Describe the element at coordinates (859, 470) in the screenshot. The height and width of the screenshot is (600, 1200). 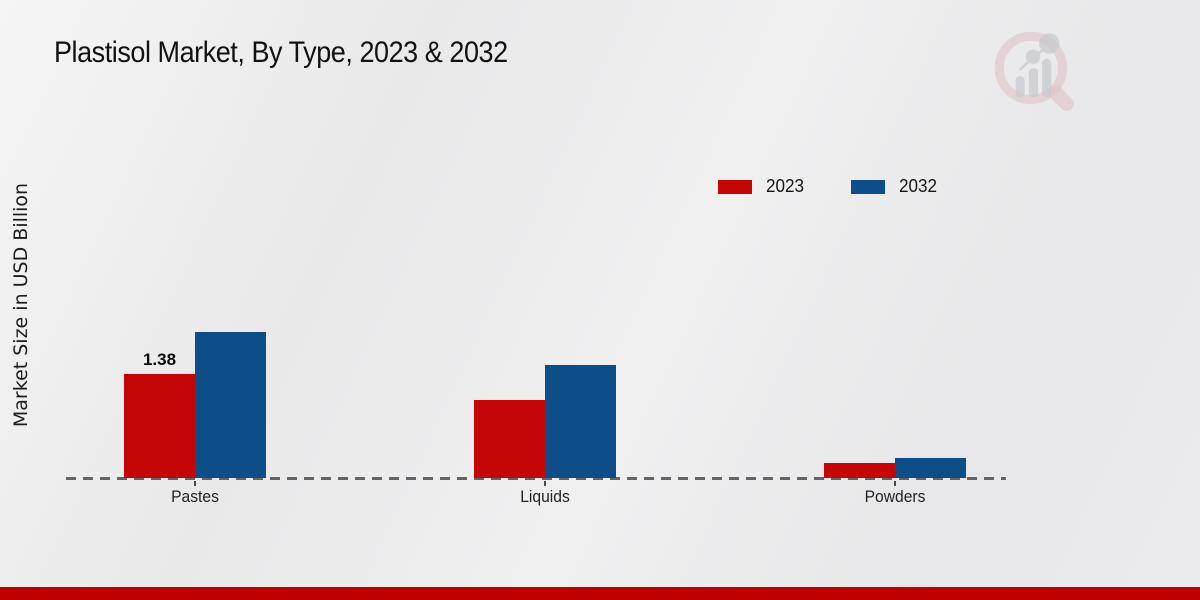
I see `bar-powders-2023` at that location.